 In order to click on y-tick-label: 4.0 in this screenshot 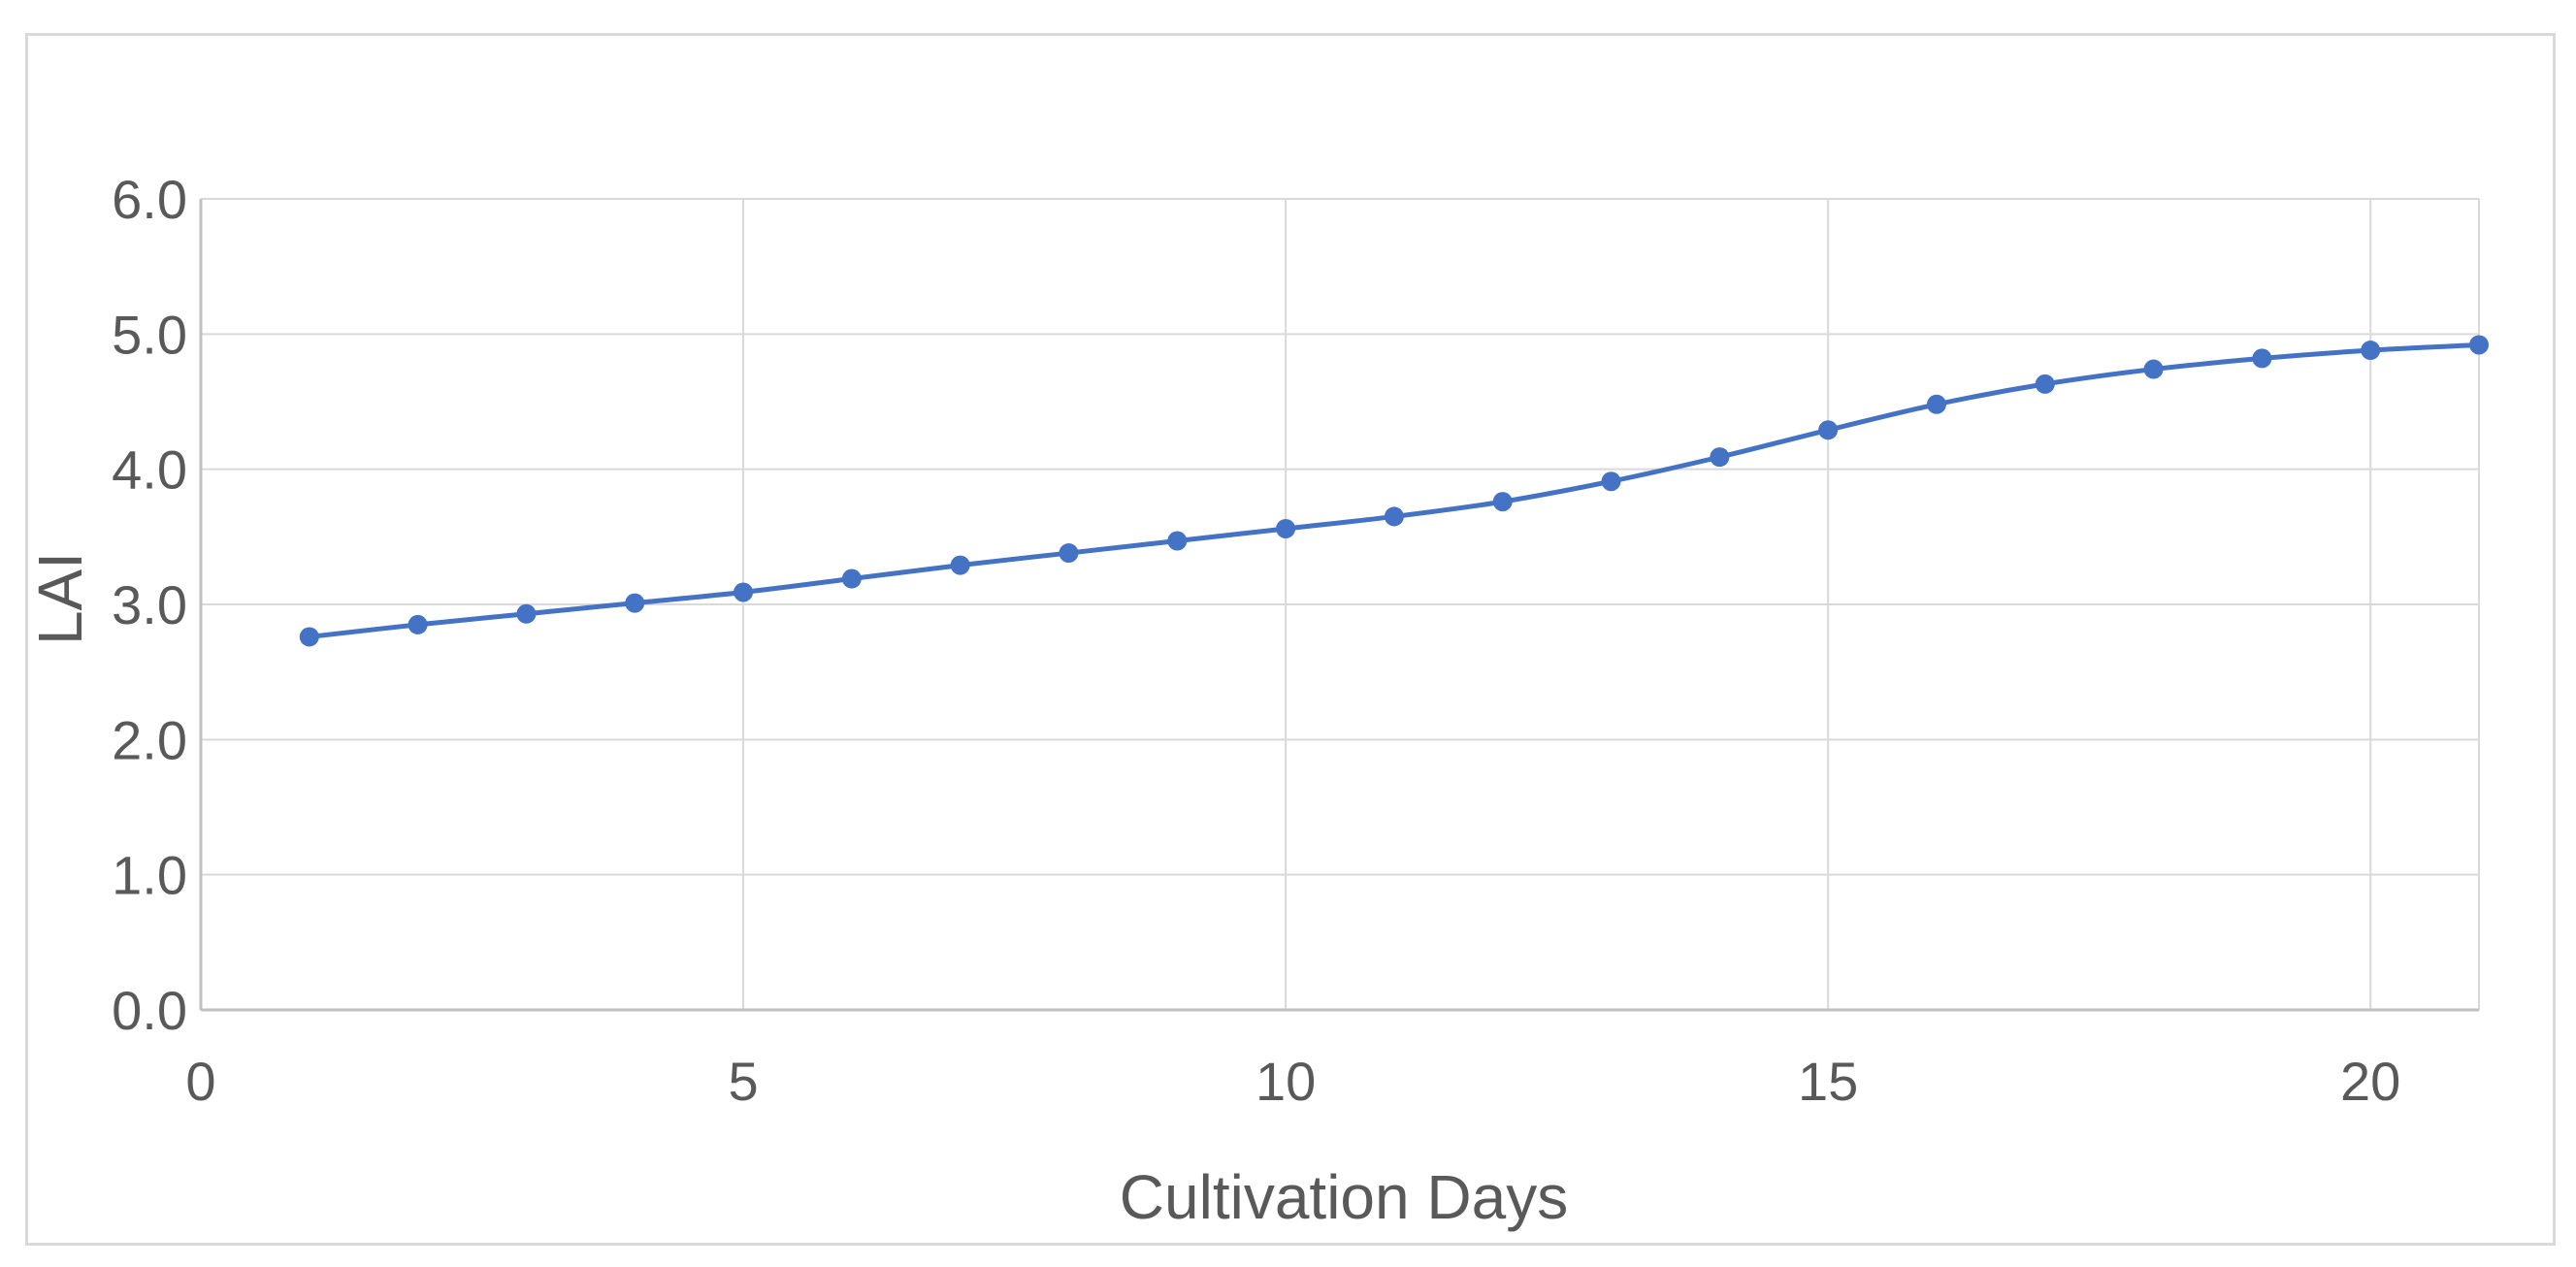, I will do `click(150, 470)`.